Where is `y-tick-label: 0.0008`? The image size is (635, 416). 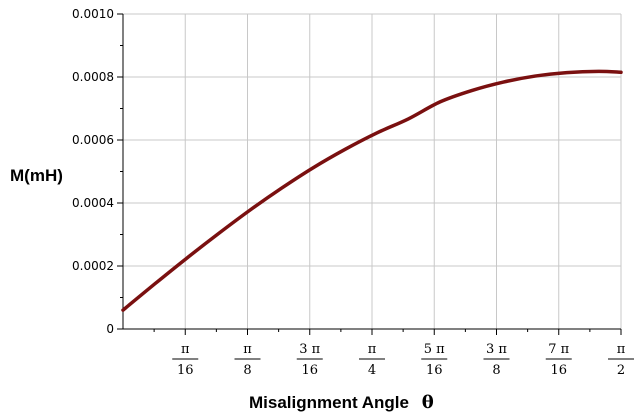
y-tick-label: 0.0008 is located at coordinates (93, 77).